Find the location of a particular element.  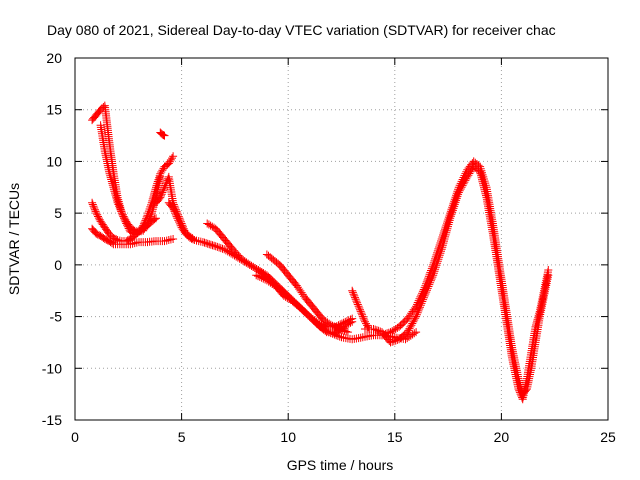

x-axis-label: GPS time / hours is located at coordinates (340, 465).